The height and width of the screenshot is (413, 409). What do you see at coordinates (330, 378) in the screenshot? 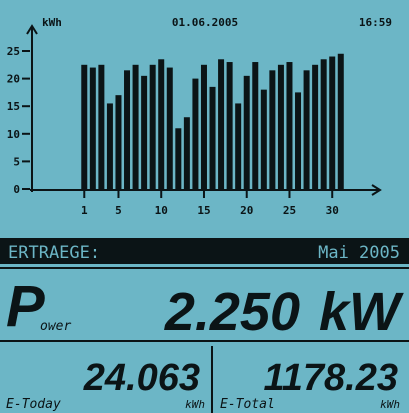
I see `total-value: 1178.23` at bounding box center [330, 378].